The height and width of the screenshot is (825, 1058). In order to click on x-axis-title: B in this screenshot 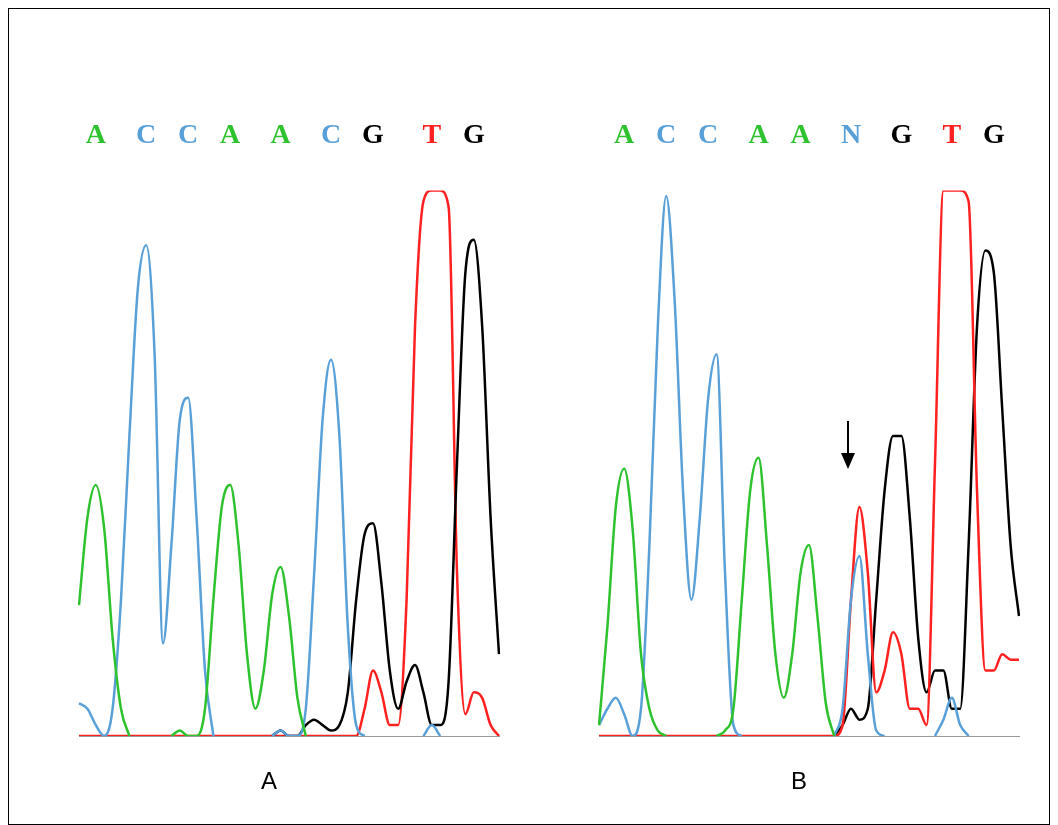, I will do `click(799, 781)`.